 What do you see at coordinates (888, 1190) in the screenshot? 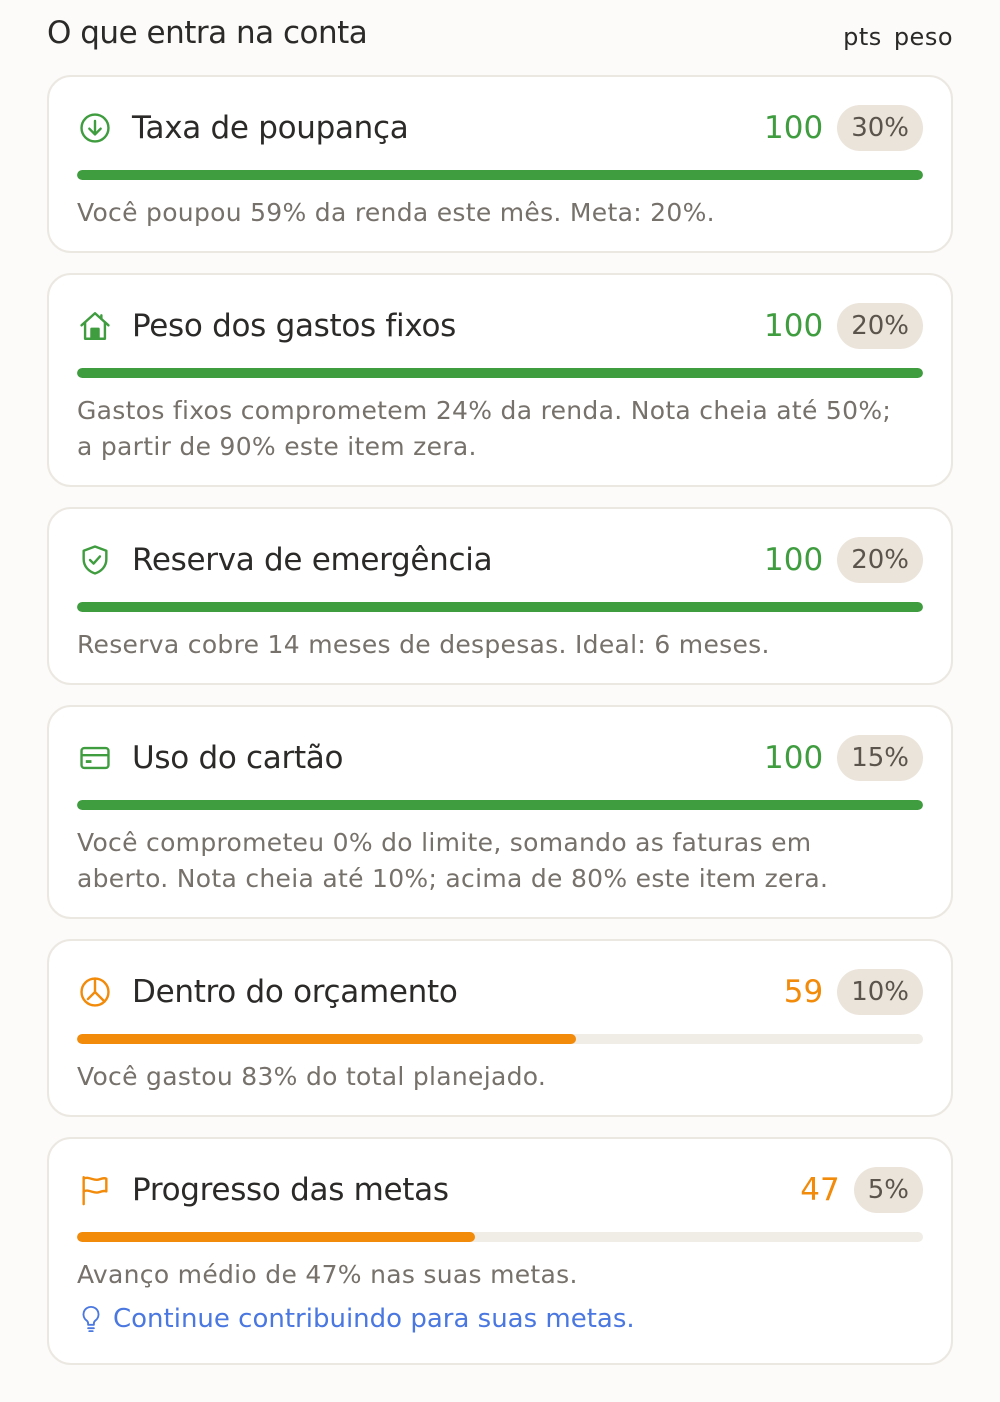
I see `weight-badge: 5%` at bounding box center [888, 1190].